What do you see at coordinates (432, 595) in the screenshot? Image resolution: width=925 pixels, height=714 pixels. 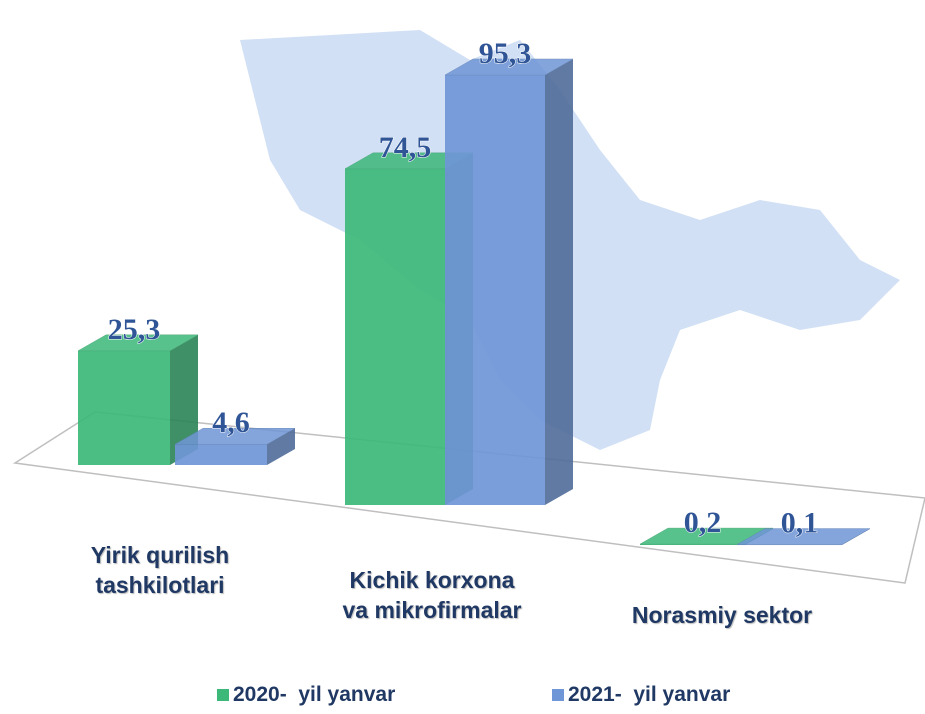 I see `category-label: Kichik korxona va mikrofirmalar` at bounding box center [432, 595].